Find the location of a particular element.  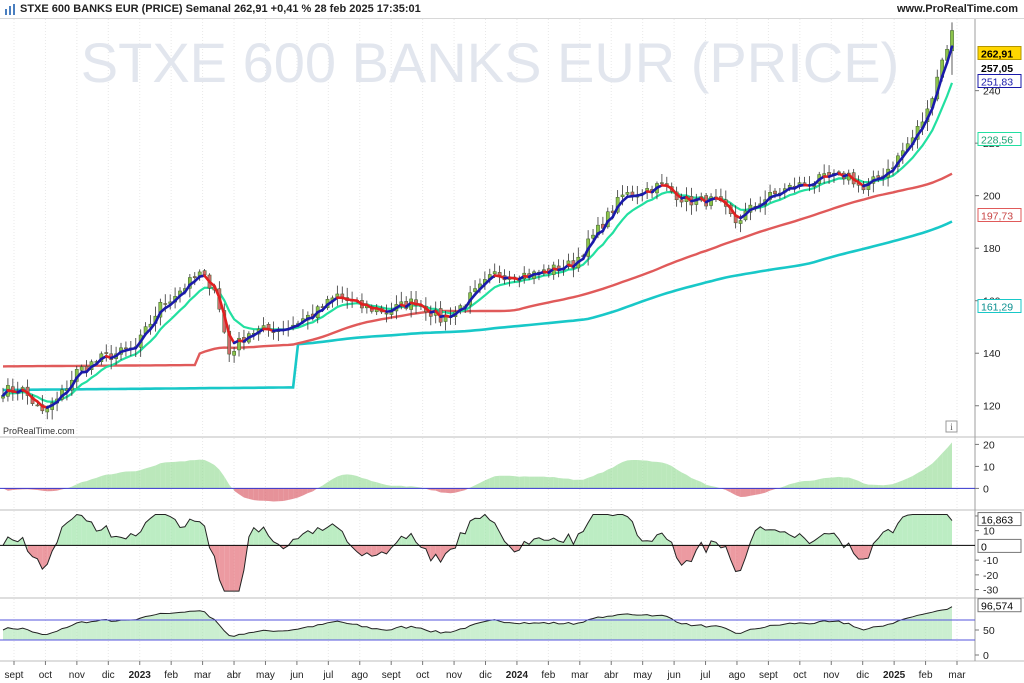

price-label-box is located at coordinates (999, 139).